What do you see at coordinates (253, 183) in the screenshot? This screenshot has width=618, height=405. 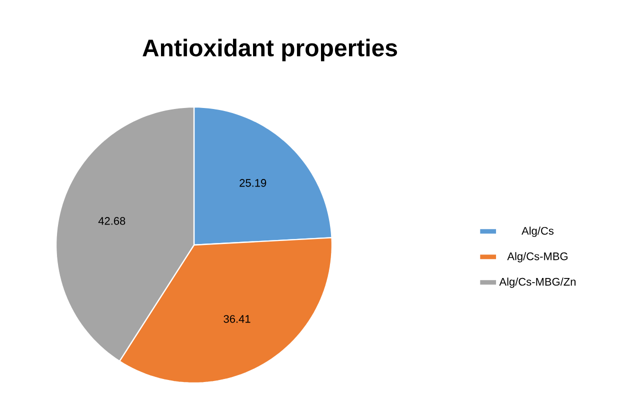 I see `data-label: 25.19` at bounding box center [253, 183].